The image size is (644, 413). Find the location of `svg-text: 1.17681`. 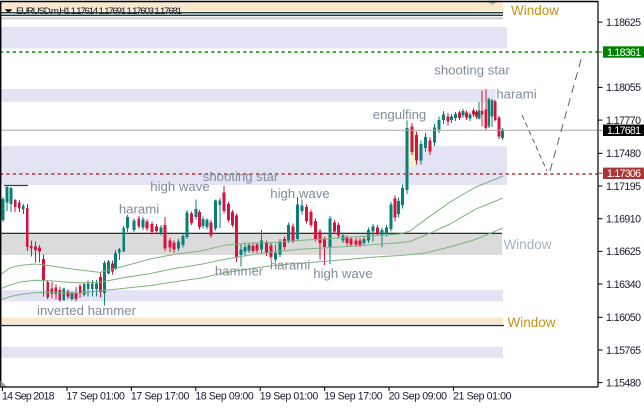

svg-text: 1.17681 is located at coordinates (624, 131).